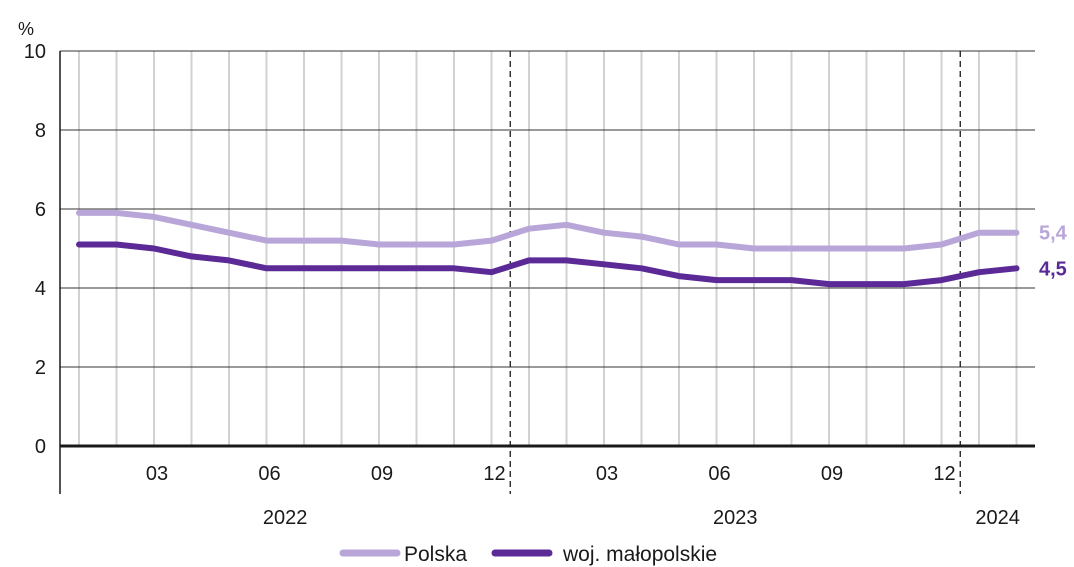  I want to click on y-tick-label: 0, so click(40, 447).